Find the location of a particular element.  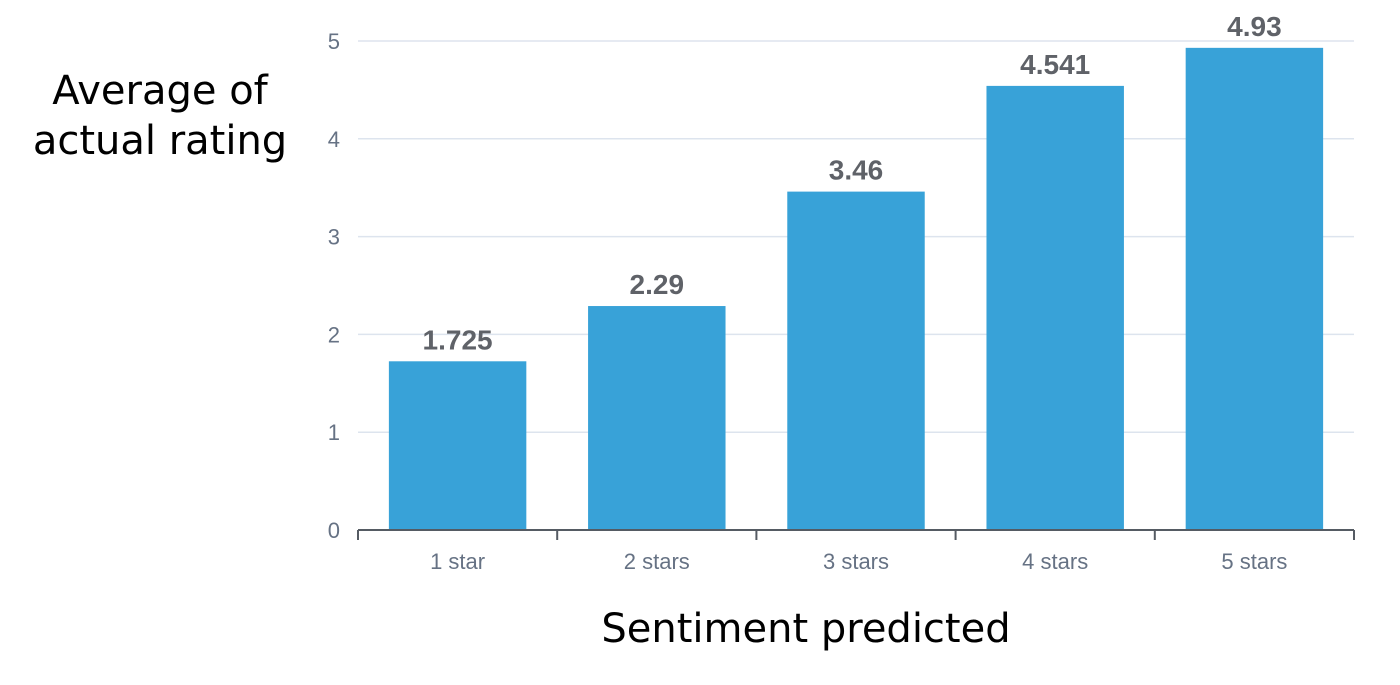

x-axis-label: Sentiment predicted is located at coordinates (806, 629).